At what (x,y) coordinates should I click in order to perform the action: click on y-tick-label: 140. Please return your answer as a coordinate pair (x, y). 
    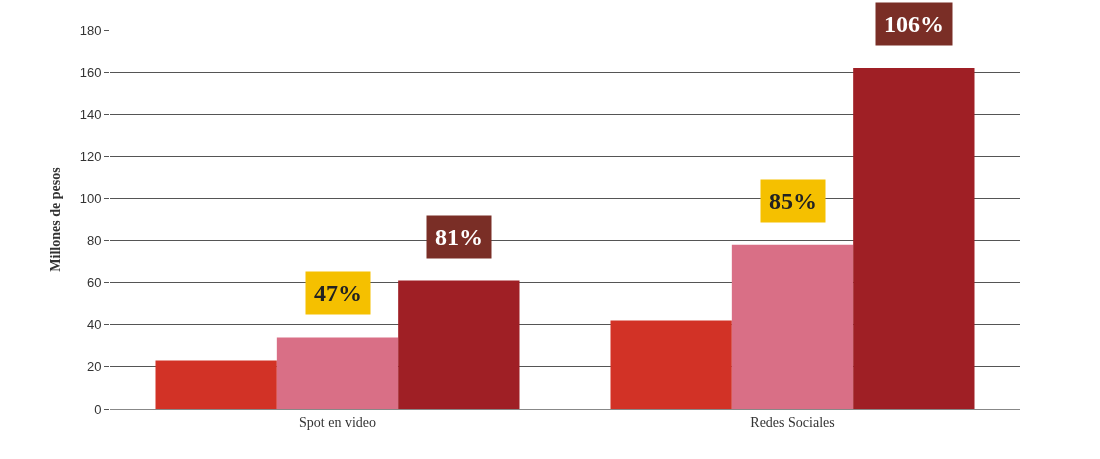
    Looking at the image, I should click on (90, 114).